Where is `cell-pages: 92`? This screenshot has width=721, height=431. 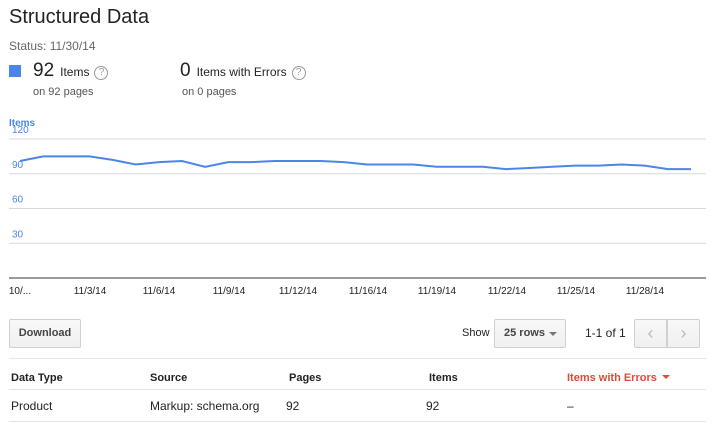 cell-pages: 92 is located at coordinates (293, 406).